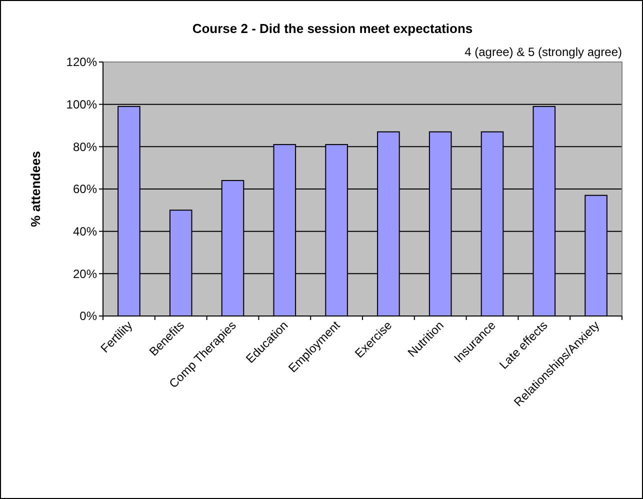 Image resolution: width=643 pixels, height=499 pixels. What do you see at coordinates (85, 189) in the screenshot?
I see `y-tick-label: 60%` at bounding box center [85, 189].